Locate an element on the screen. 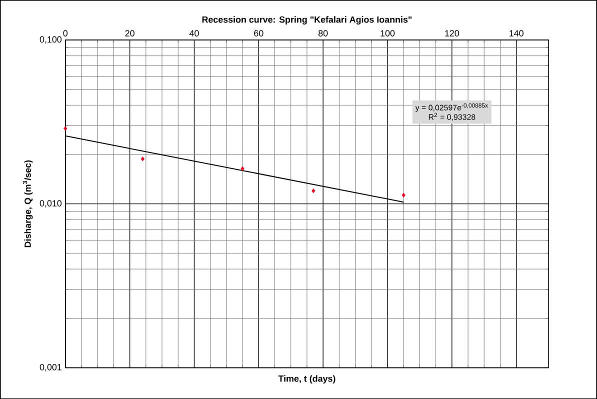 The height and width of the screenshot is (399, 597). x-tick-label: 100 is located at coordinates (387, 33).